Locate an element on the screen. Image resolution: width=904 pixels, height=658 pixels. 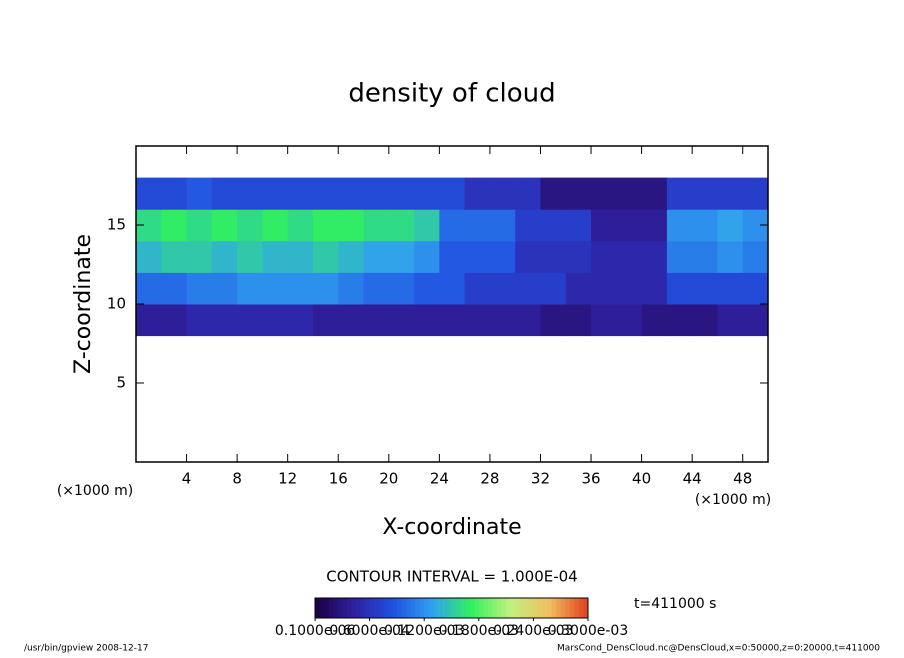
y-unit-label: (×1000 m) is located at coordinates (95, 491).